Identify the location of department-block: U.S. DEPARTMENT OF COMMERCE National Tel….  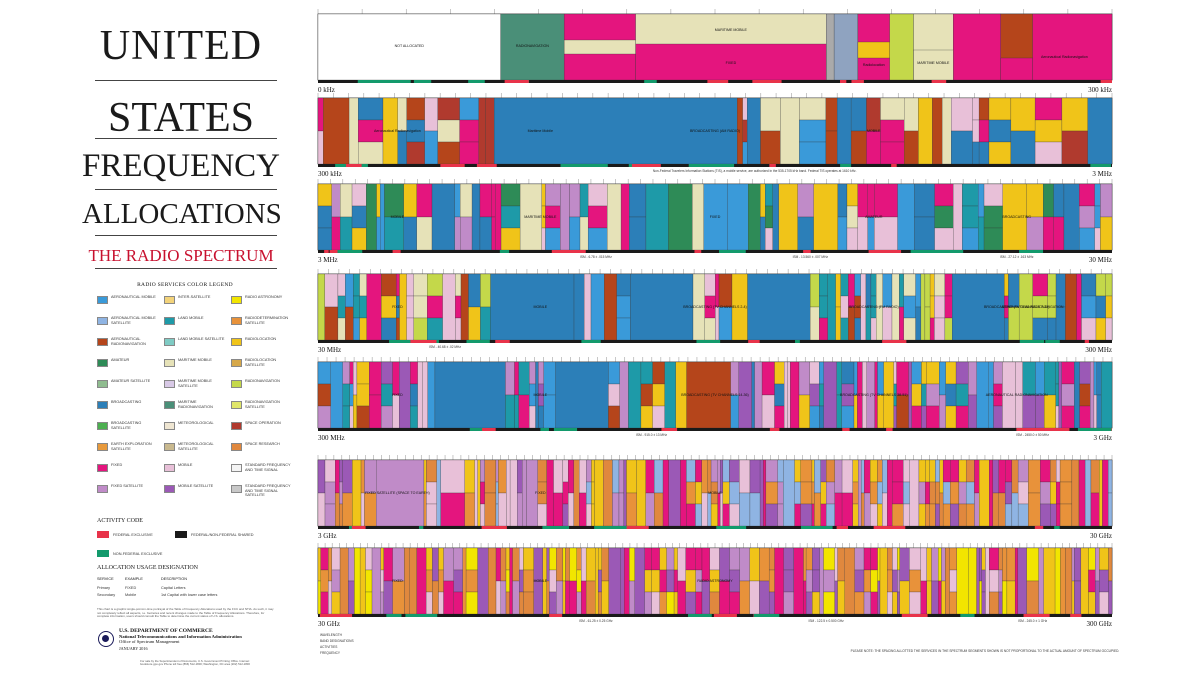
(204, 639).